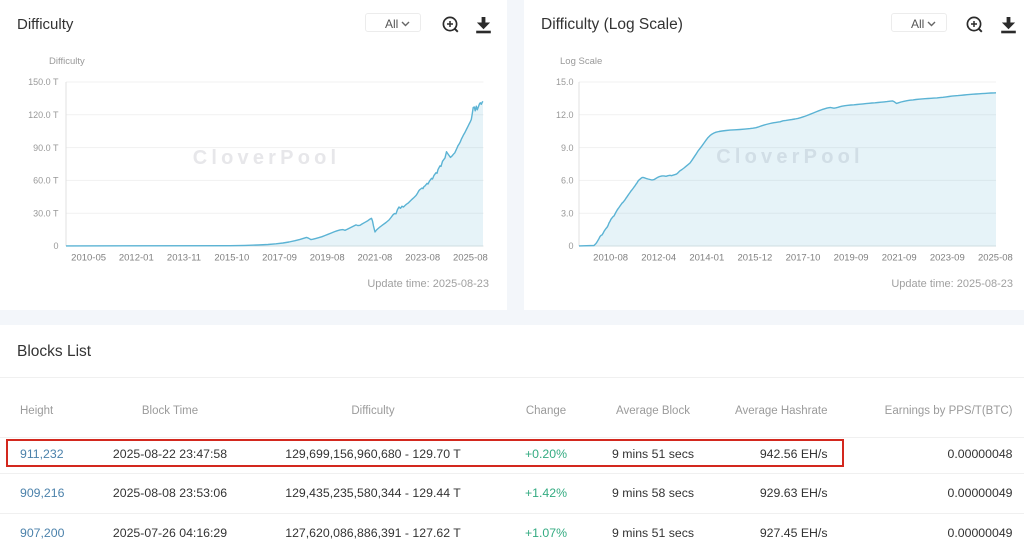 The width and height of the screenshot is (1024, 544). I want to click on svg-text: 2013-11, so click(184, 258).